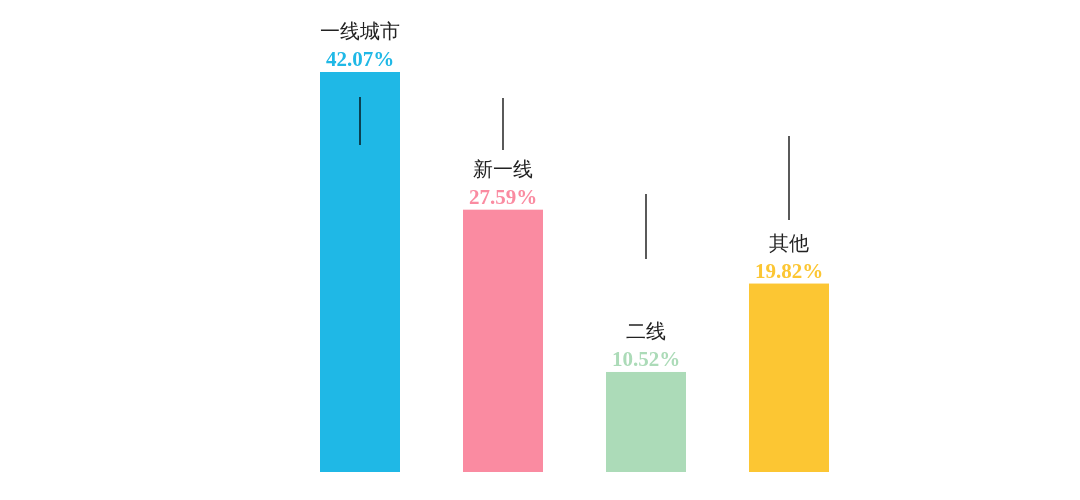 This screenshot has height=500, width=1080. What do you see at coordinates (503, 196) in the screenshot?
I see `data-label: 27.59%` at bounding box center [503, 196].